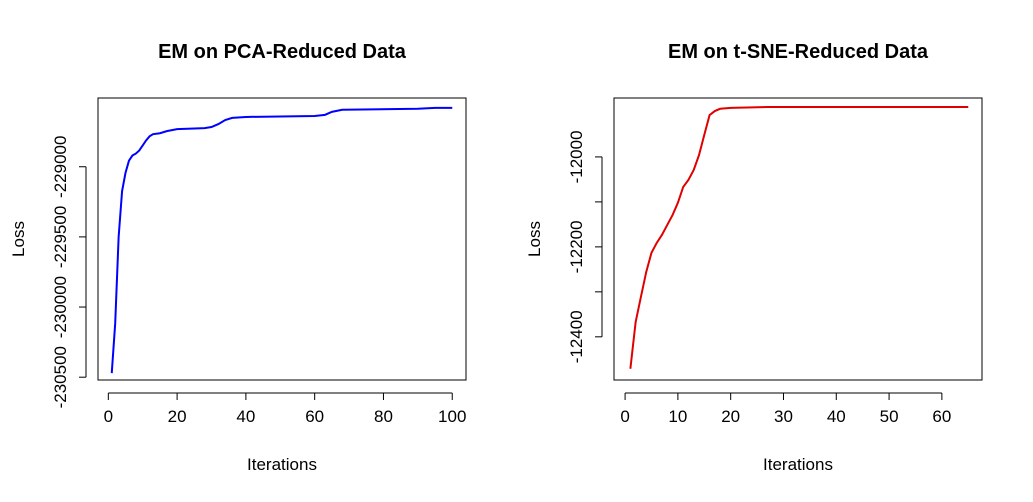  Describe the element at coordinates (60, 377) in the screenshot. I see `y-tick-label: -230500` at that location.